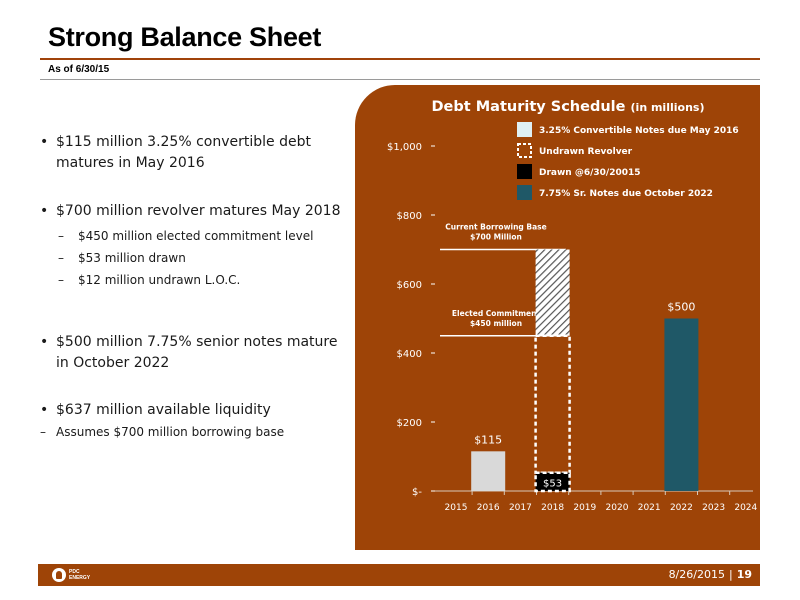  Describe the element at coordinates (590, 173) in the screenshot. I see `legend-label: Drawn @6/30/20015` at that location.